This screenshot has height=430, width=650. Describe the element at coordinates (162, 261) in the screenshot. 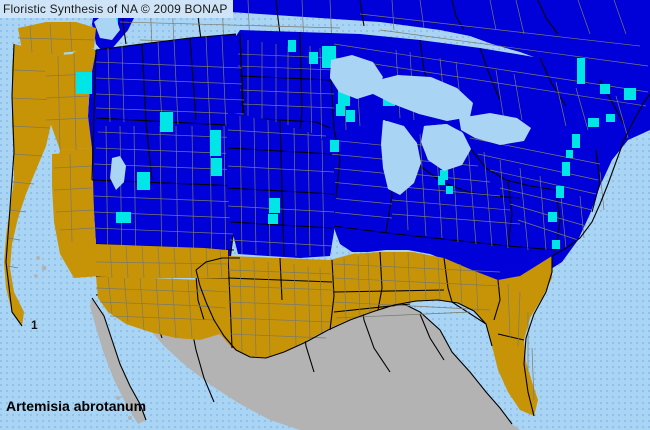

I see `region-southwest-absent` at that location.